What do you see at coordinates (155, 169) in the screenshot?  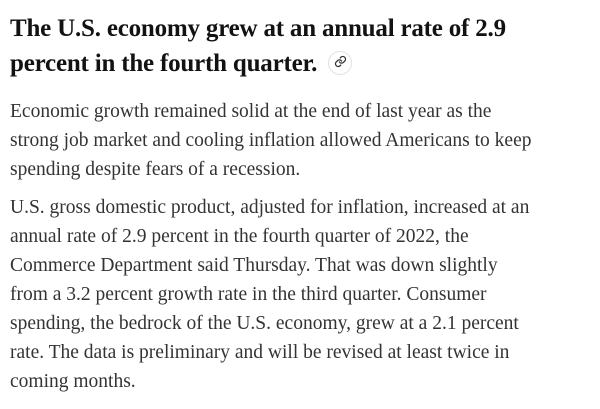 I see `paragraph-1-line-3: spending despite fears of a recession.` at bounding box center [155, 169].